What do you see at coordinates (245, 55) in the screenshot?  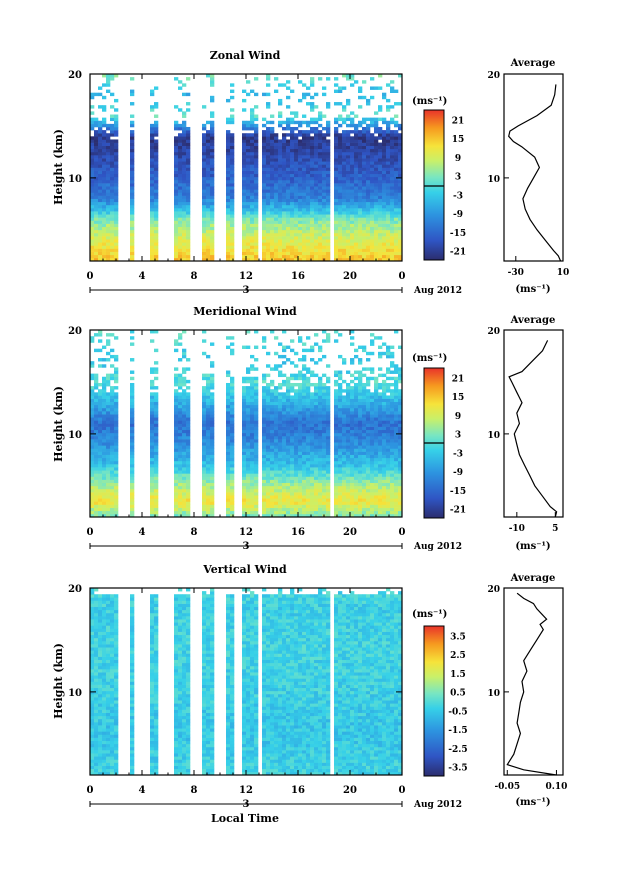 I see `zonal-title: Zonal Wind` at bounding box center [245, 55].